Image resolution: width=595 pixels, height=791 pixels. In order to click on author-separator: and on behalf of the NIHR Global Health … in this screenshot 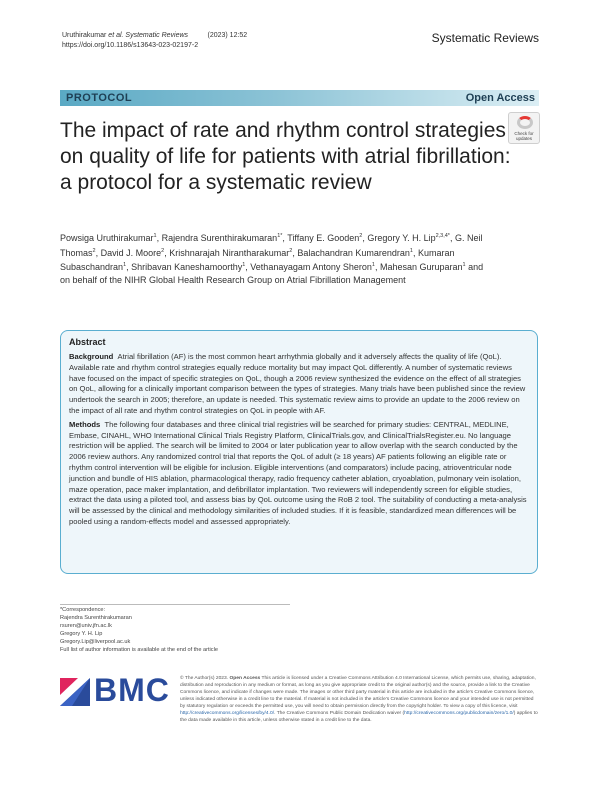, I will do `click(272, 273)`.